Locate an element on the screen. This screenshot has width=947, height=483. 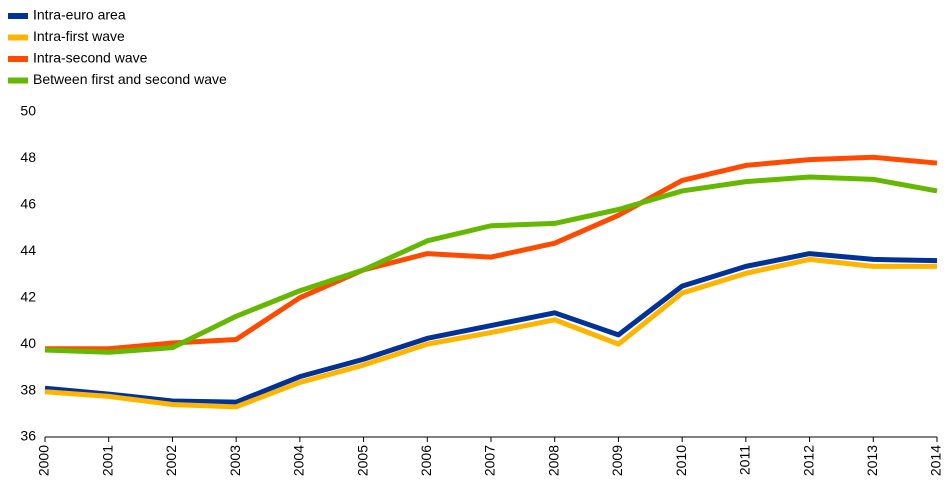
x-tick-label: 2014 is located at coordinates (936, 460).